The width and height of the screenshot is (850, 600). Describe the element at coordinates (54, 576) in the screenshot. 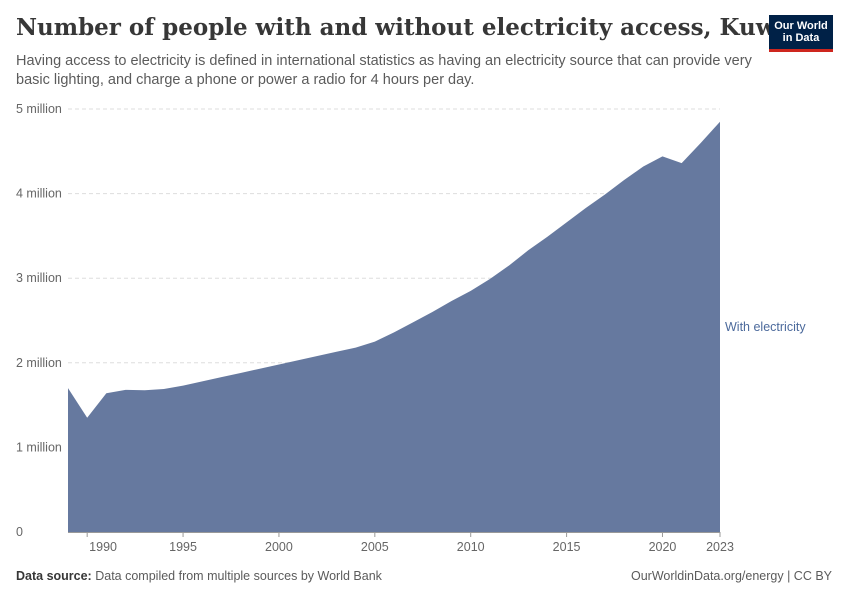

I see `data-source-label: Data source:` at that location.